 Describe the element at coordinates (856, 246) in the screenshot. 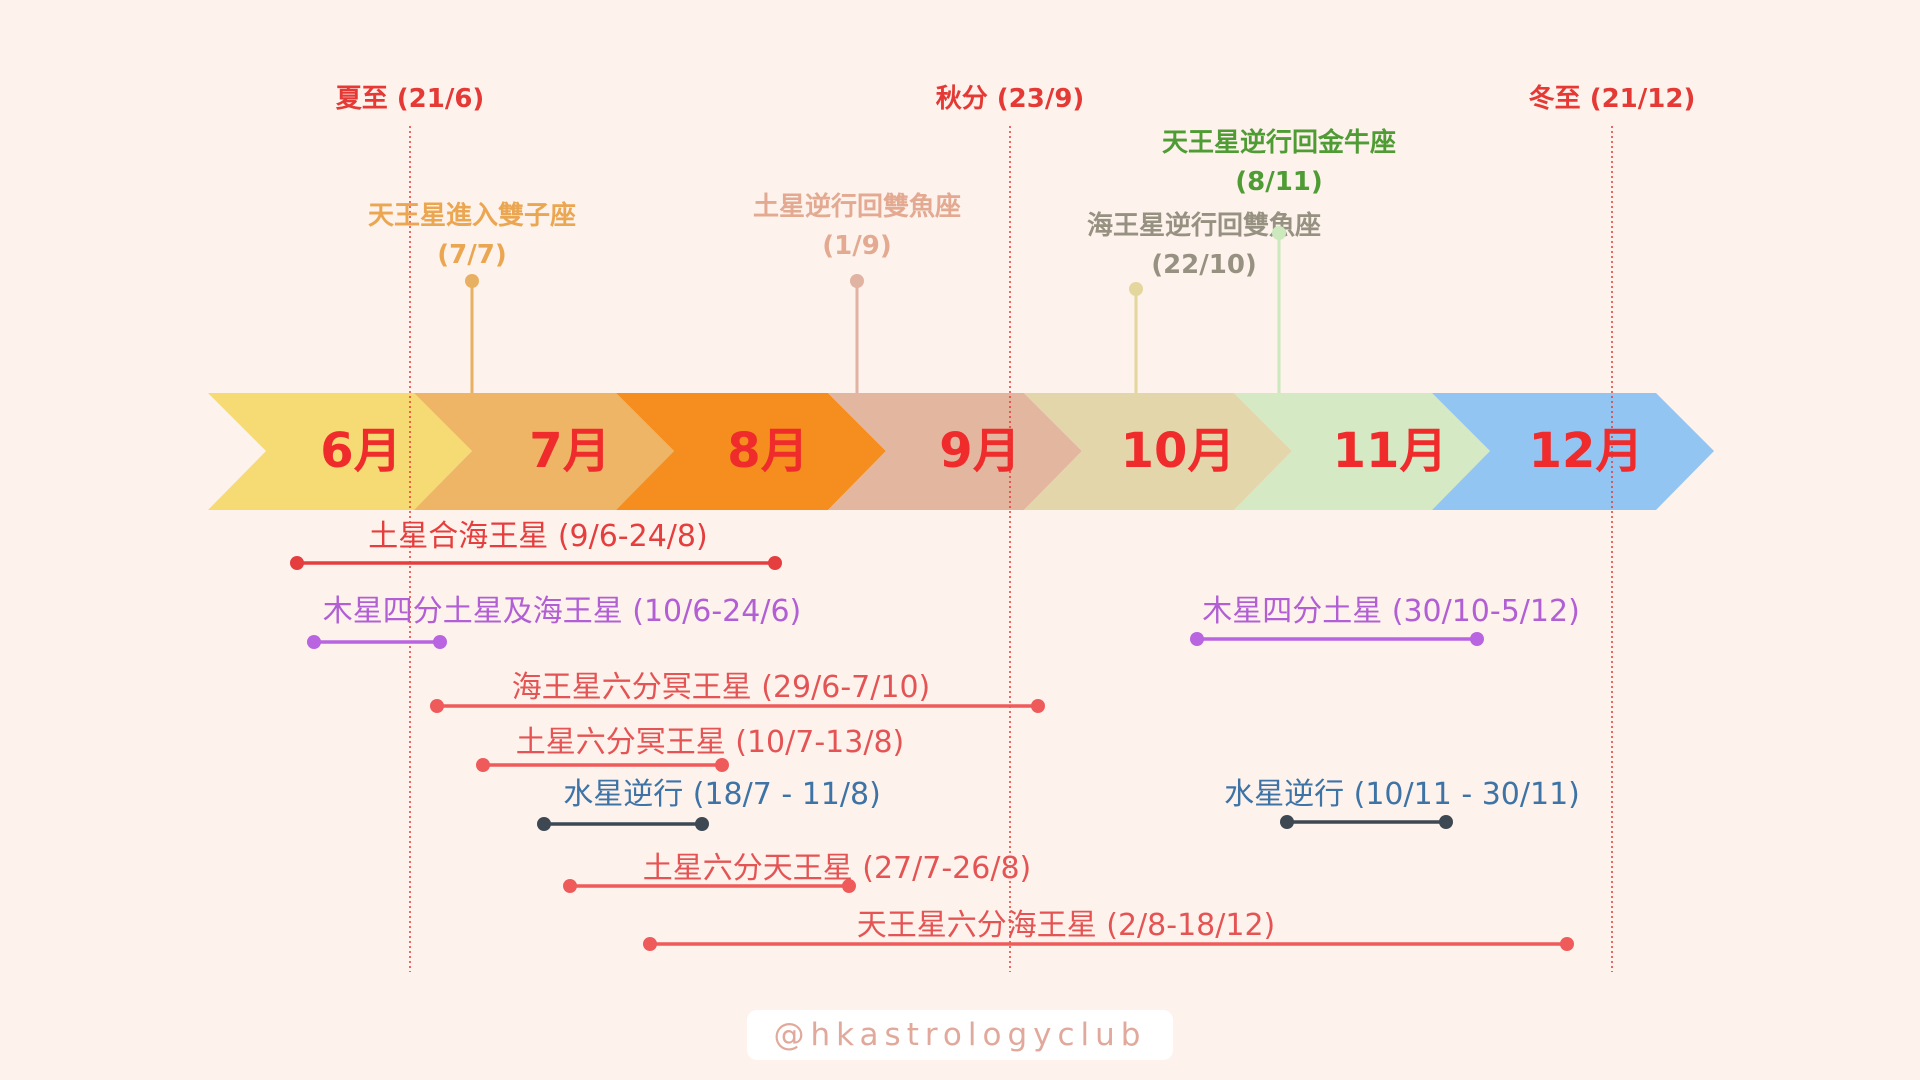

I see `event-date-1: (1/9)` at that location.